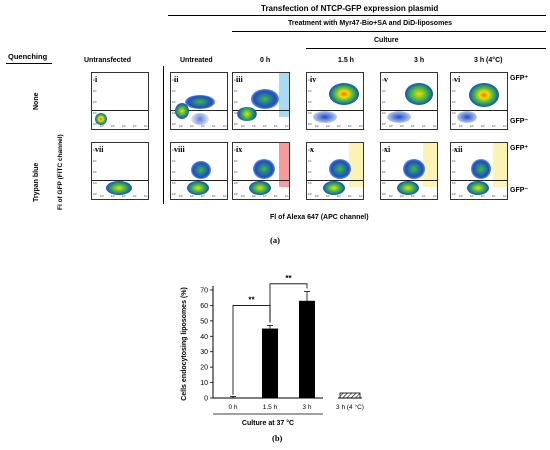 The width and height of the screenshot is (550, 450). Describe the element at coordinates (277, 438) in the screenshot. I see `caption-b: (b)` at that location.